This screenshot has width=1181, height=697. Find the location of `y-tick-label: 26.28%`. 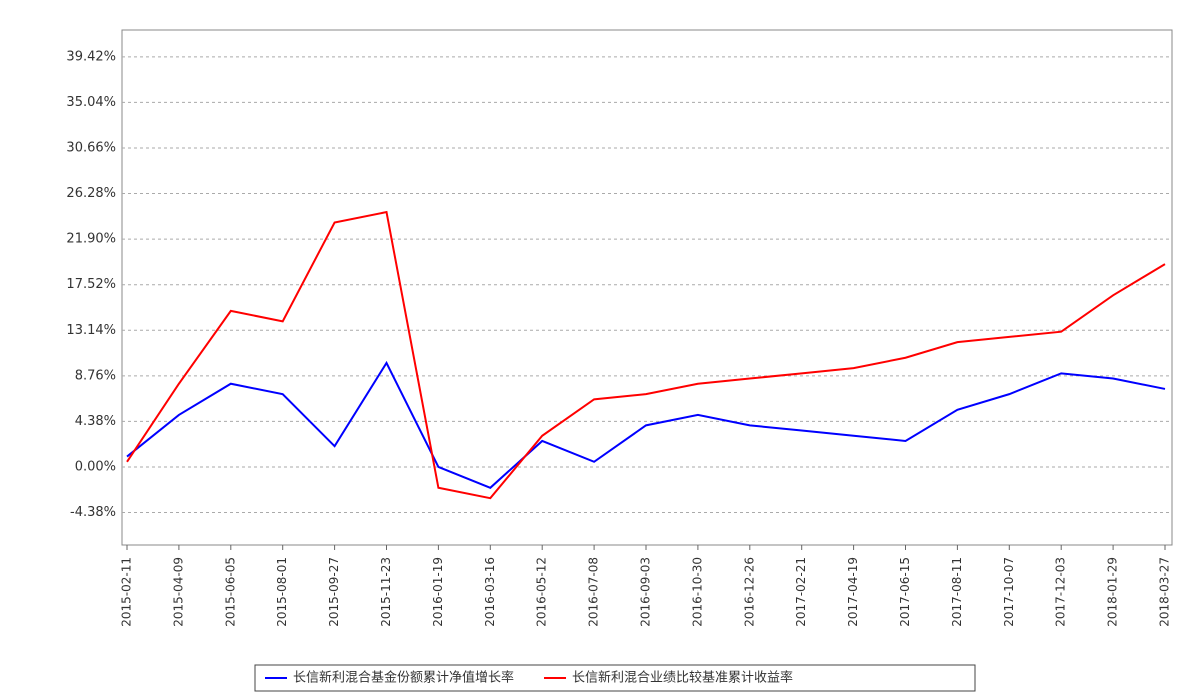

y-tick-label: 26.28% is located at coordinates (91, 193).